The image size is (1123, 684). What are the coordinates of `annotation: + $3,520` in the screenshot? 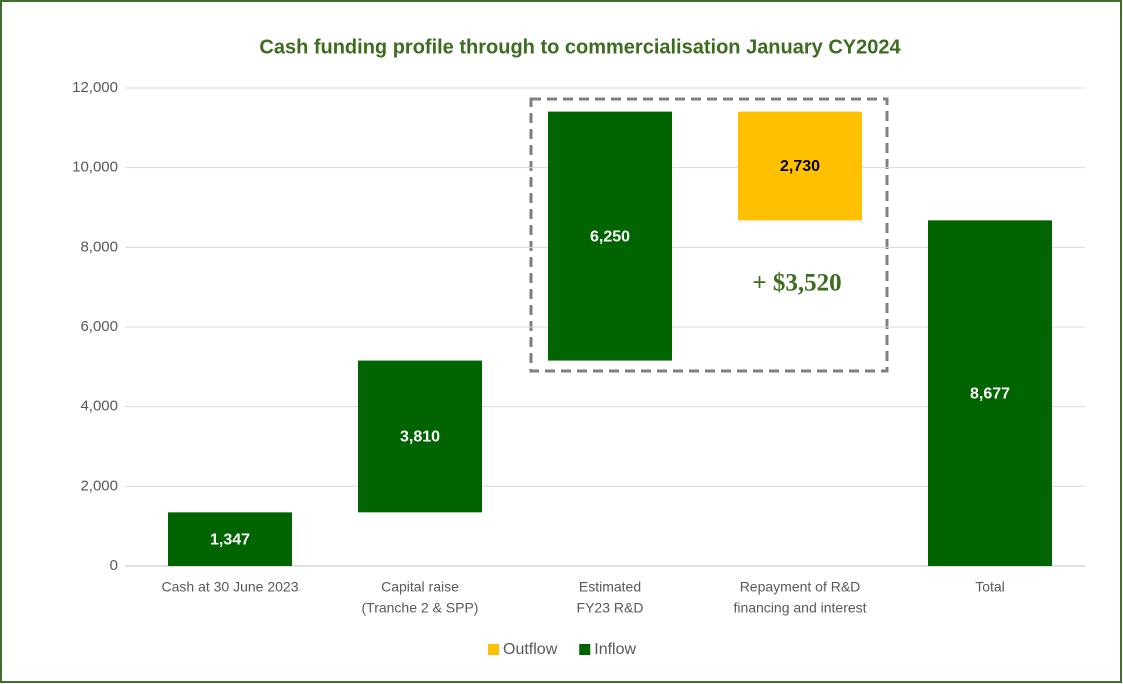 It's located at (796, 283).